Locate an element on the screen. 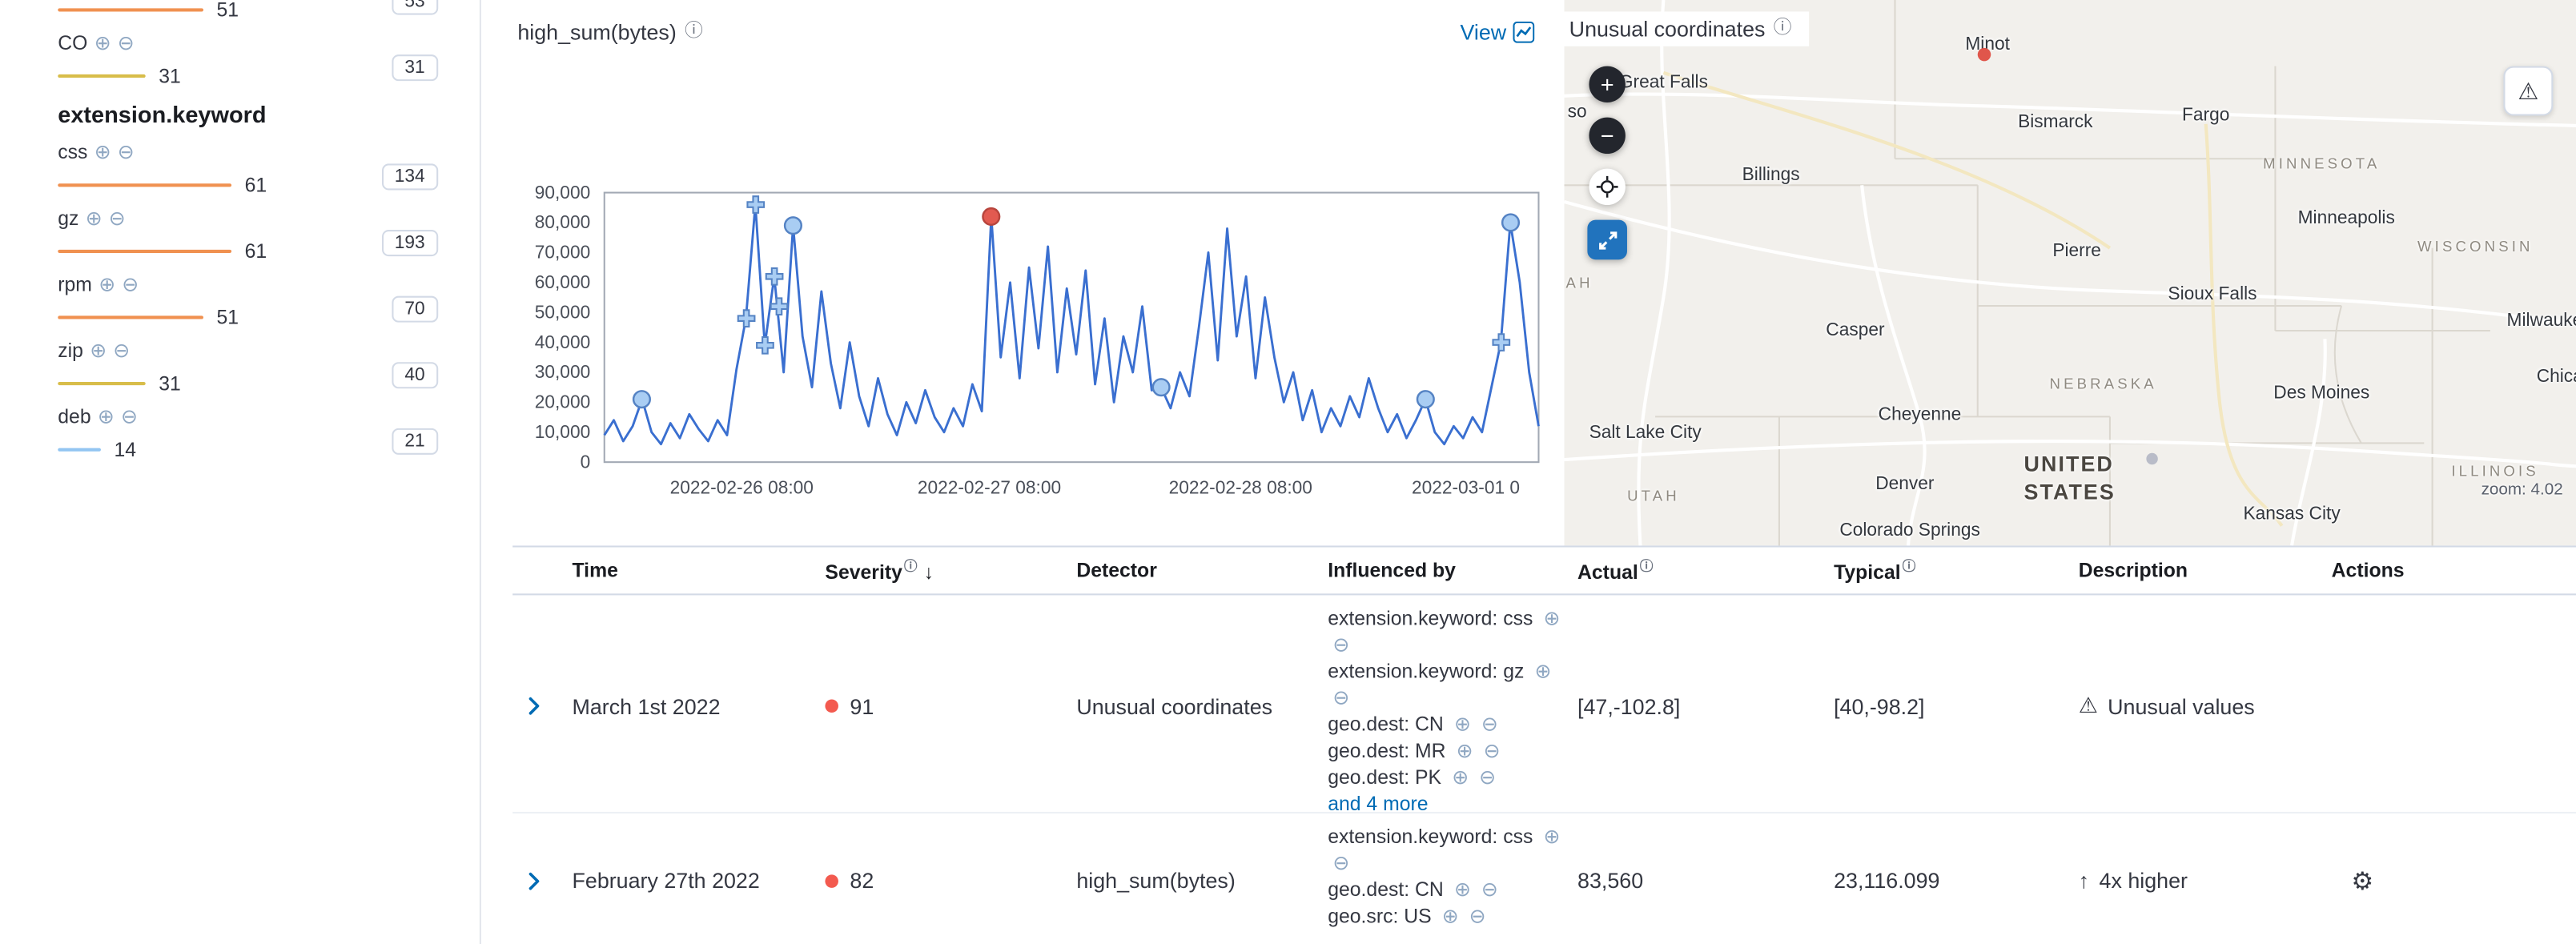 The width and height of the screenshot is (2576, 944). map-state-label: UTAH is located at coordinates (1653, 496).